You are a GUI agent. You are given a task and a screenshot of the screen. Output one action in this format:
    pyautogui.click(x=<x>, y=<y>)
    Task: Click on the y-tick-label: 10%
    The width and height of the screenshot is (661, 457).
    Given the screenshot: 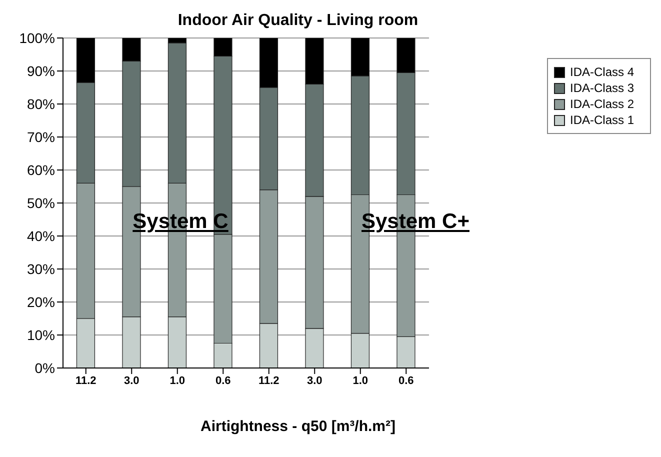 What is the action you would take?
    pyautogui.click(x=40, y=334)
    